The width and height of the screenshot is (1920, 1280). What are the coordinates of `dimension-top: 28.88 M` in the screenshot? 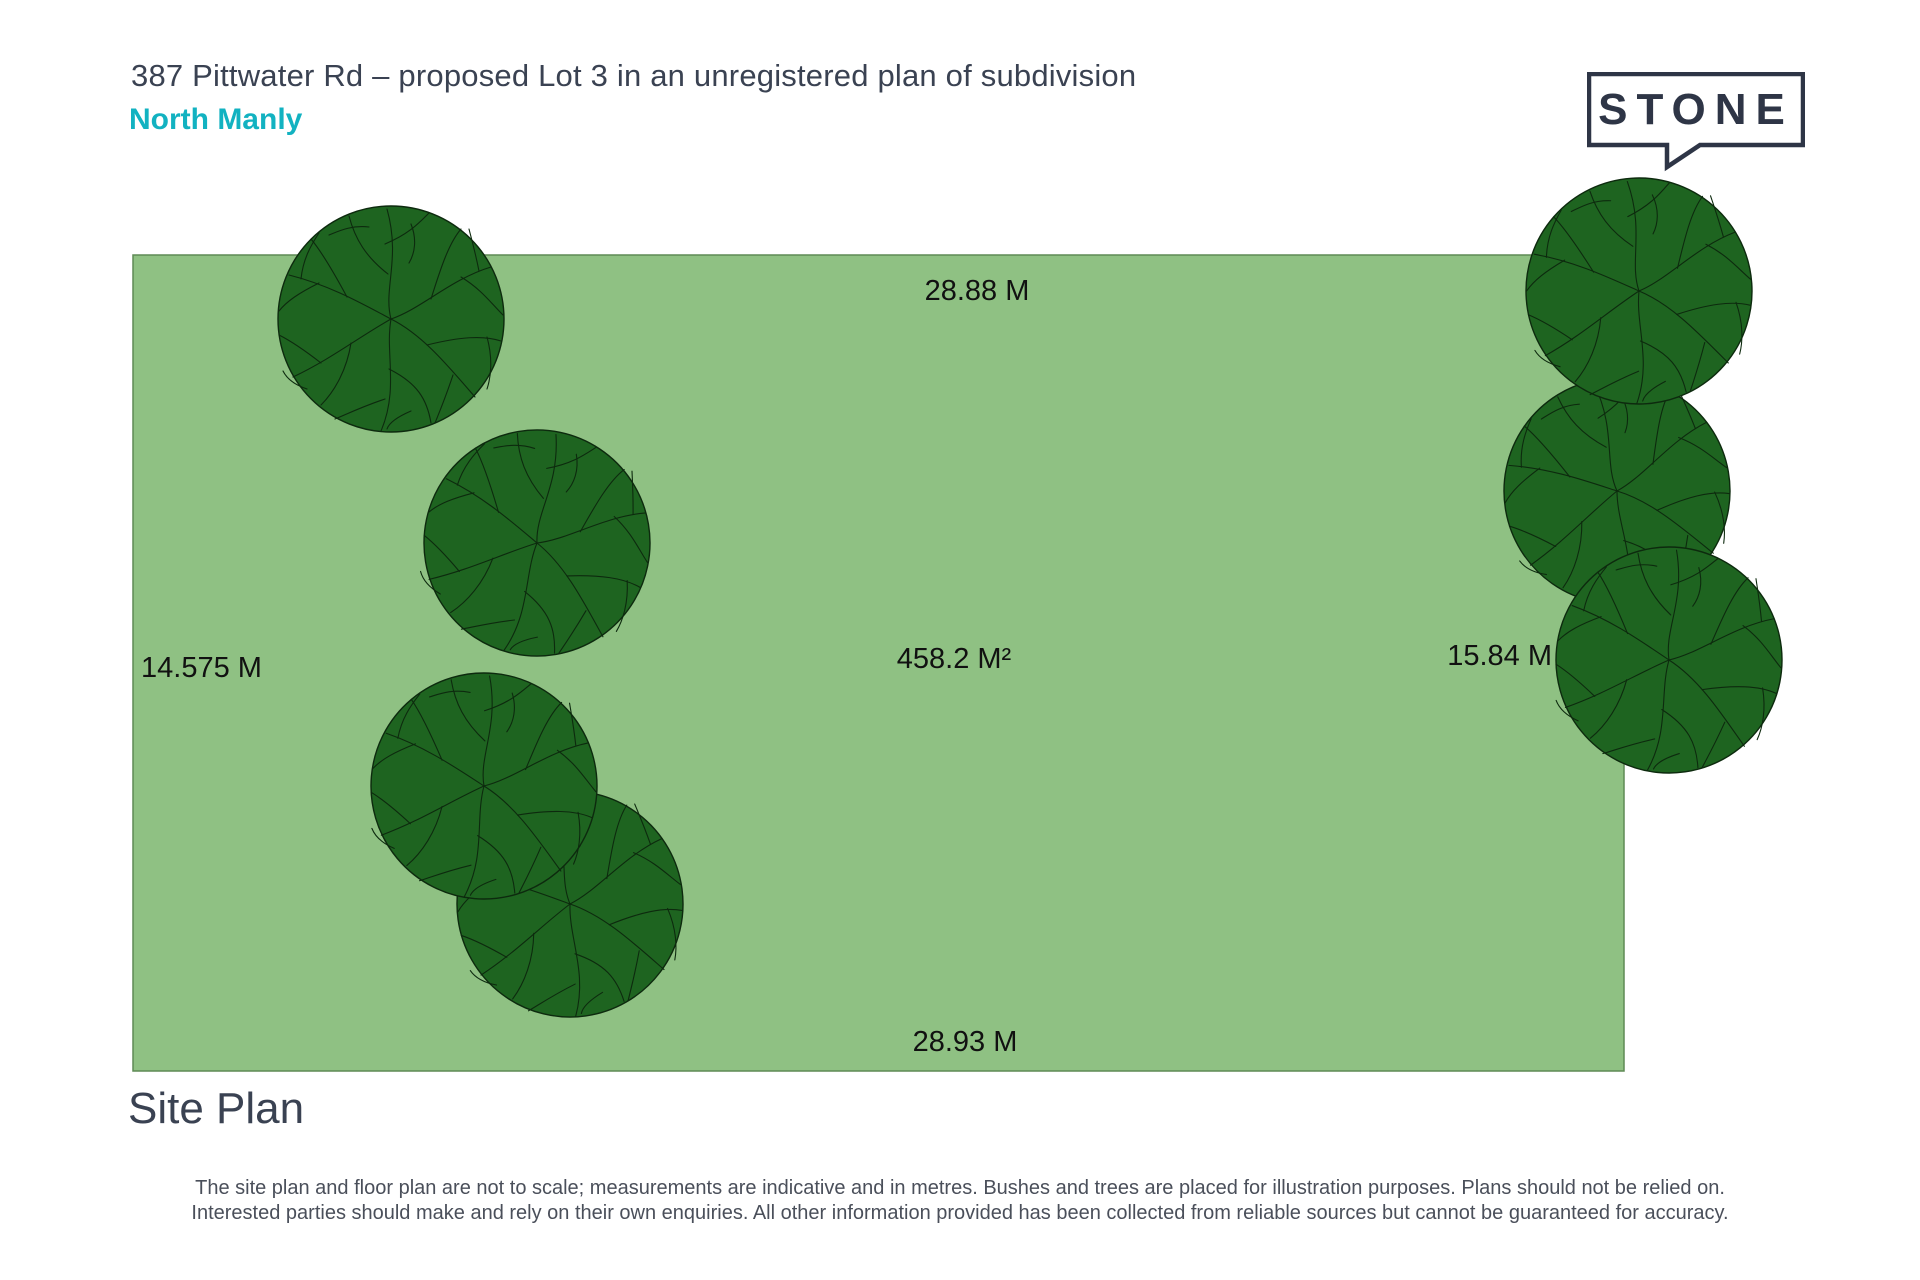 It's located at (977, 291).